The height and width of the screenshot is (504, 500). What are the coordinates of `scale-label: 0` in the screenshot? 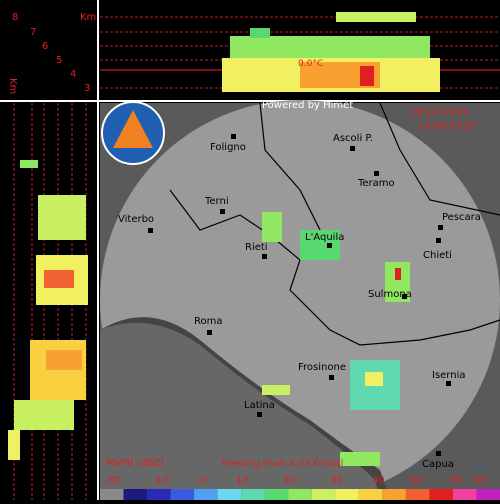 It's located at (203, 480).